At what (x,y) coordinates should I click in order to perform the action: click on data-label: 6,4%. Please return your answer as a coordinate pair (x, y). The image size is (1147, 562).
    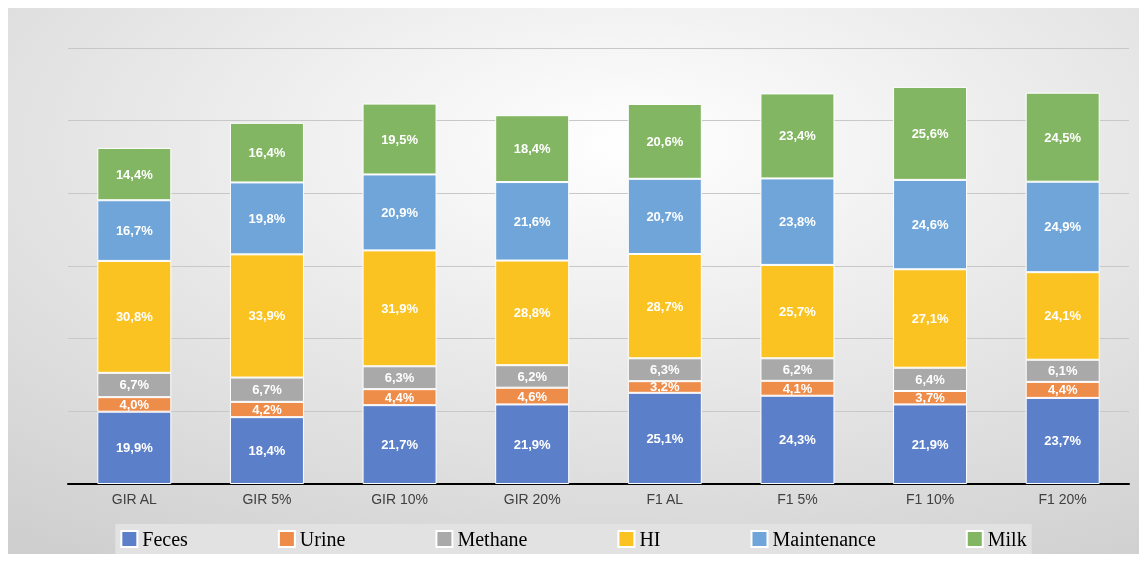
    Looking at the image, I should click on (930, 379).